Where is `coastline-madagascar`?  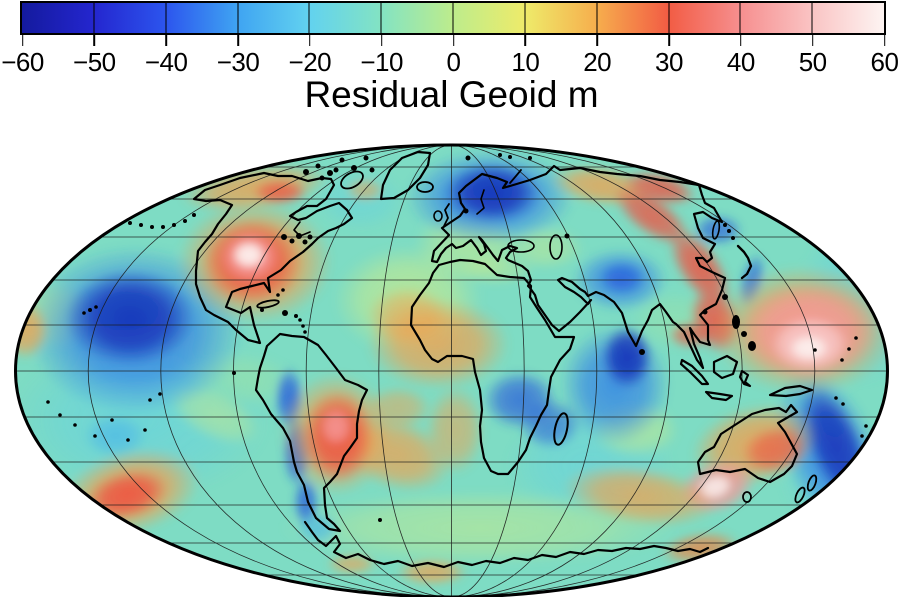 coastline-madagascar is located at coordinates (561, 429).